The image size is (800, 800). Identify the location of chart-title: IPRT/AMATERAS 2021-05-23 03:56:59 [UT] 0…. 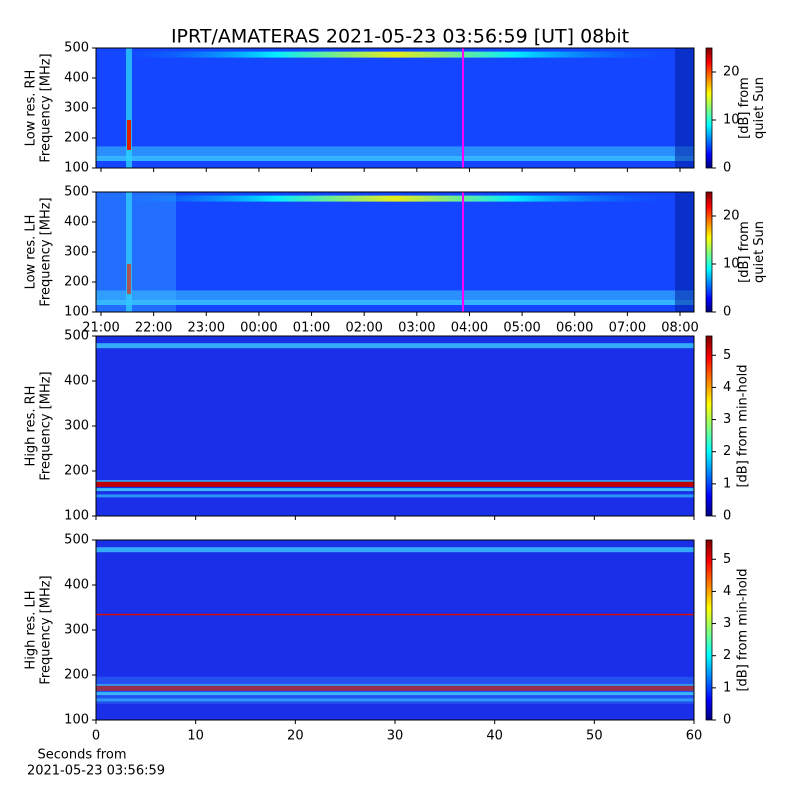
(400, 37).